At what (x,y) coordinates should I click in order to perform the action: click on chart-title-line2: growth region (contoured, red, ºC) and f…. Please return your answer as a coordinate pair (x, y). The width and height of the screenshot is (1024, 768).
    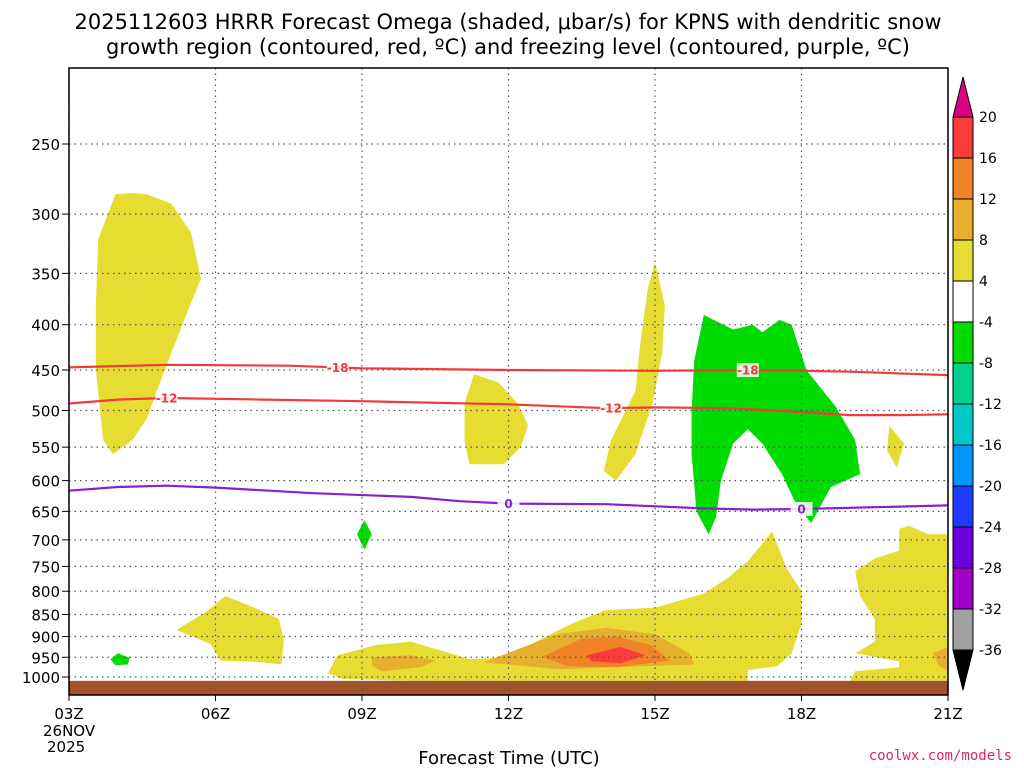
    Looking at the image, I should click on (508, 47).